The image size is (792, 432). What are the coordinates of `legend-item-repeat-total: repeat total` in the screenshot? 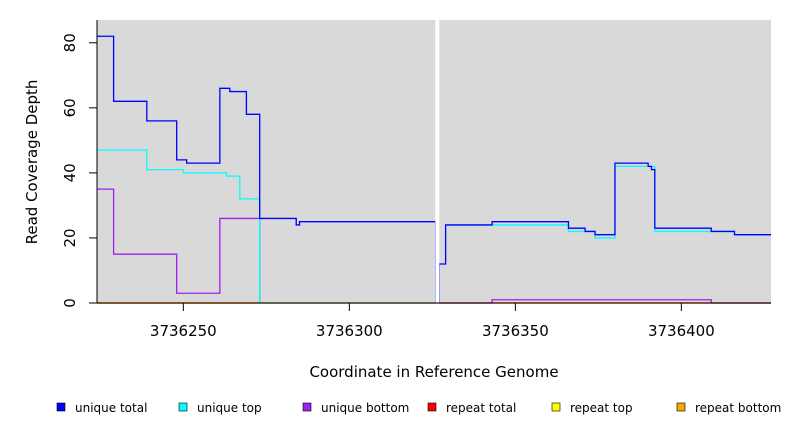 It's located at (471, 408).